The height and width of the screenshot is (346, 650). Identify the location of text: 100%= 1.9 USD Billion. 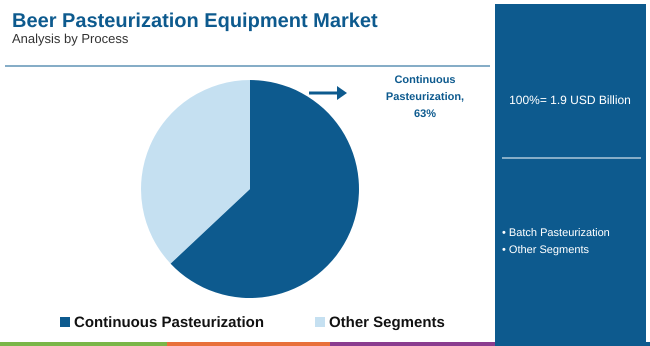
(570, 100).